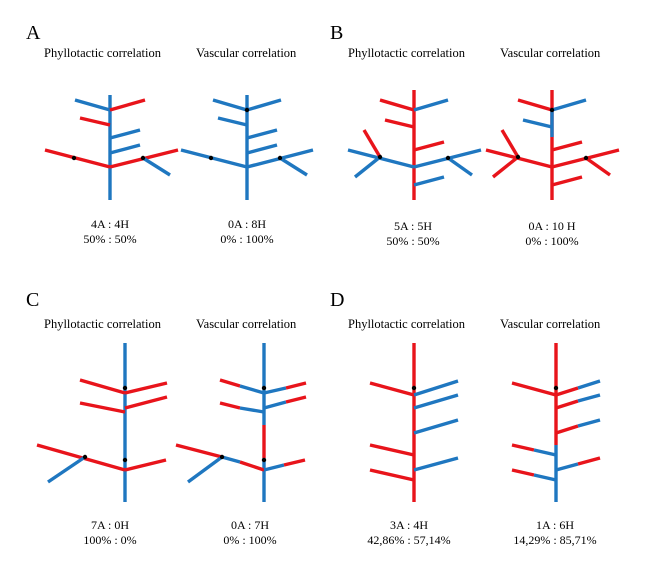 The image size is (645, 578). I want to click on panel-b-phyllotactic-title: Phyllotactic correlation, so click(406, 53).